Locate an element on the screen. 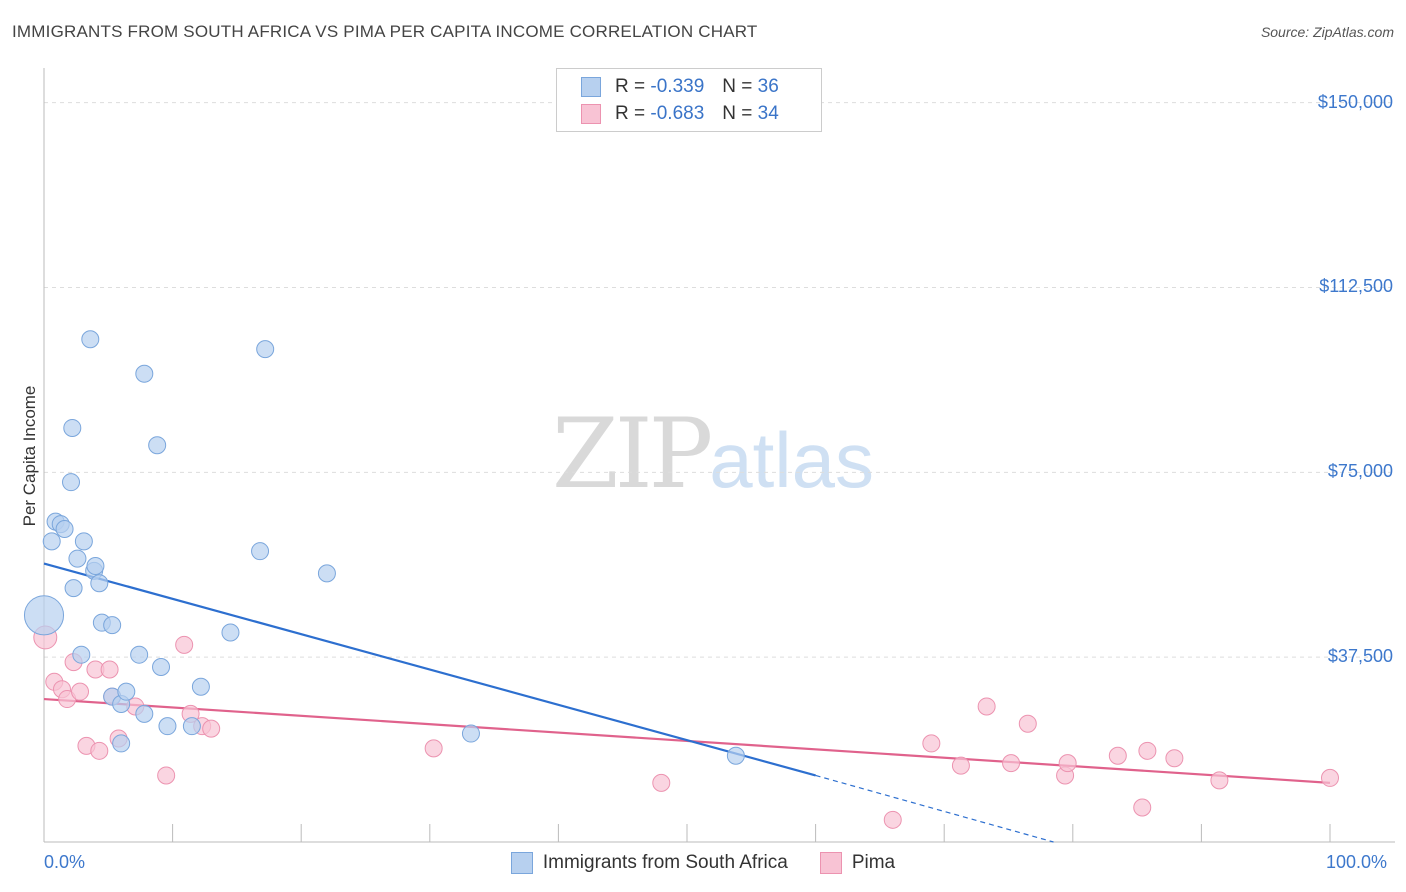  y-tick-label: $75,000 is located at coordinates (1360, 471).